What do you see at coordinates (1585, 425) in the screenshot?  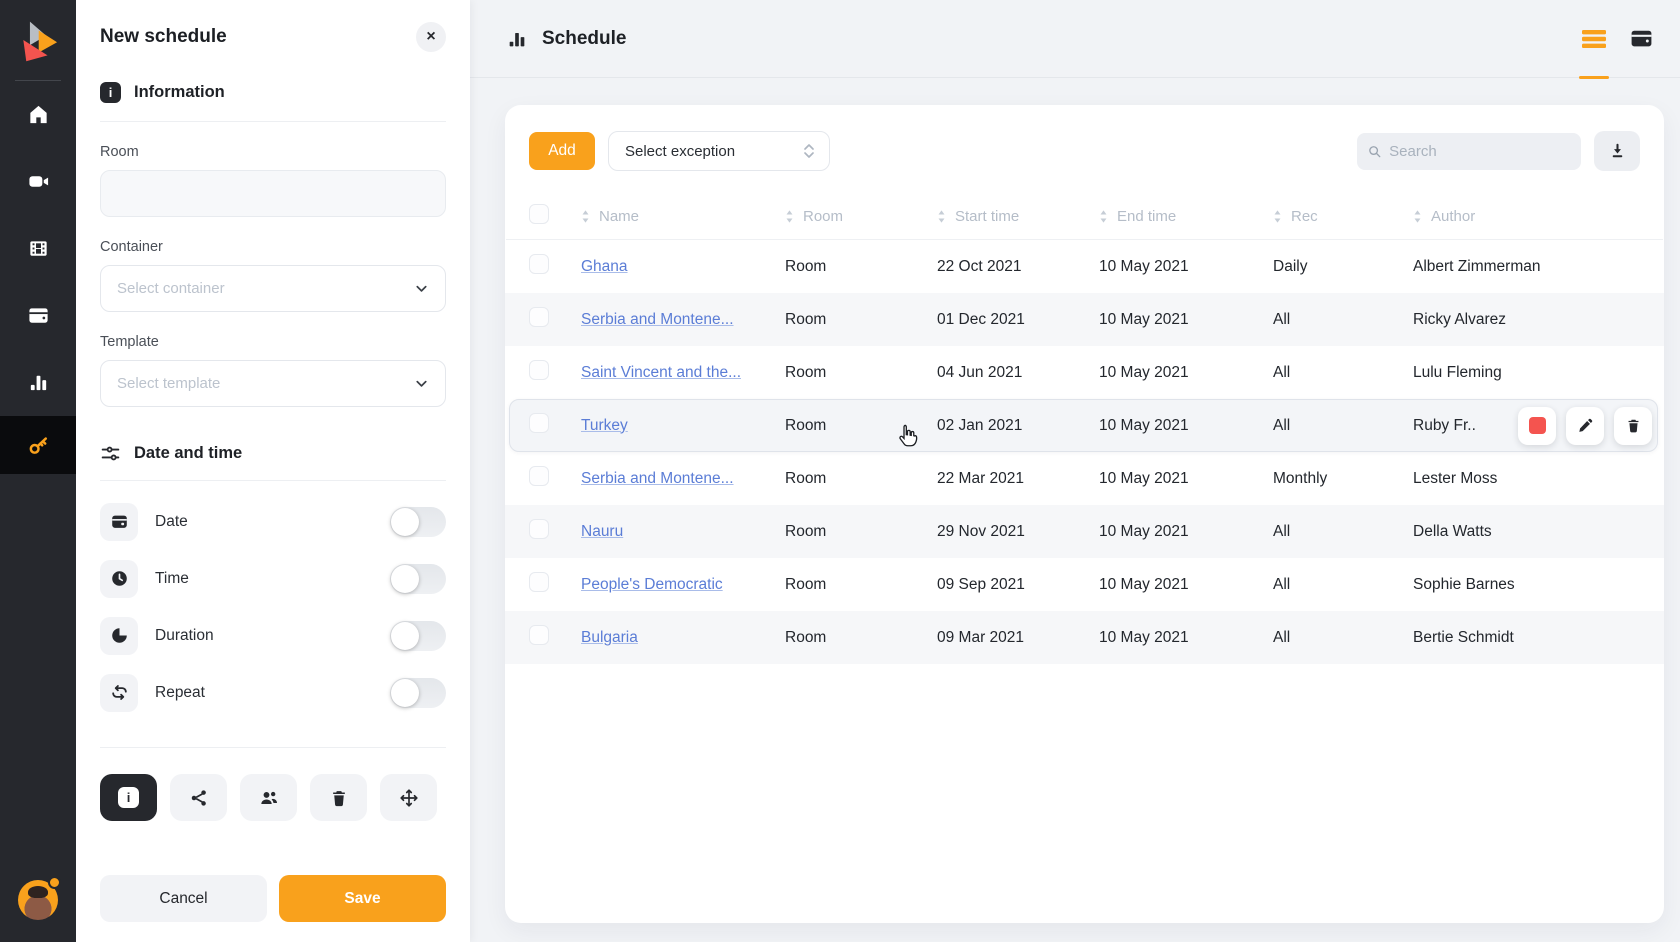 I see `row-edit-button` at bounding box center [1585, 425].